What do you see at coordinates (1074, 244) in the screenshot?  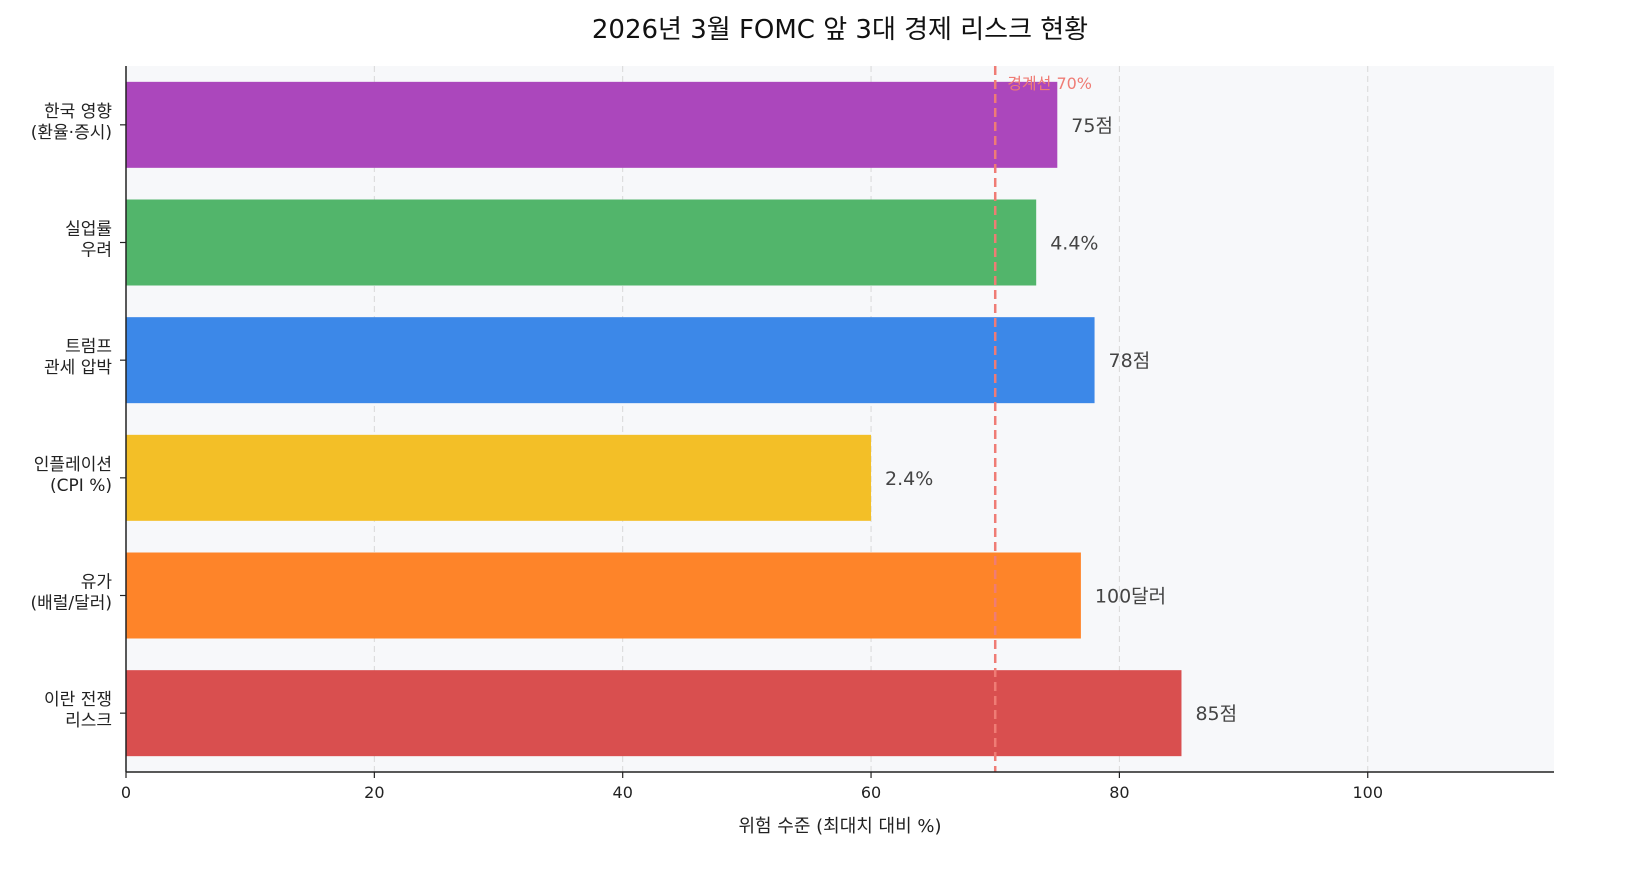 I see `data-label: 4.4%` at bounding box center [1074, 244].